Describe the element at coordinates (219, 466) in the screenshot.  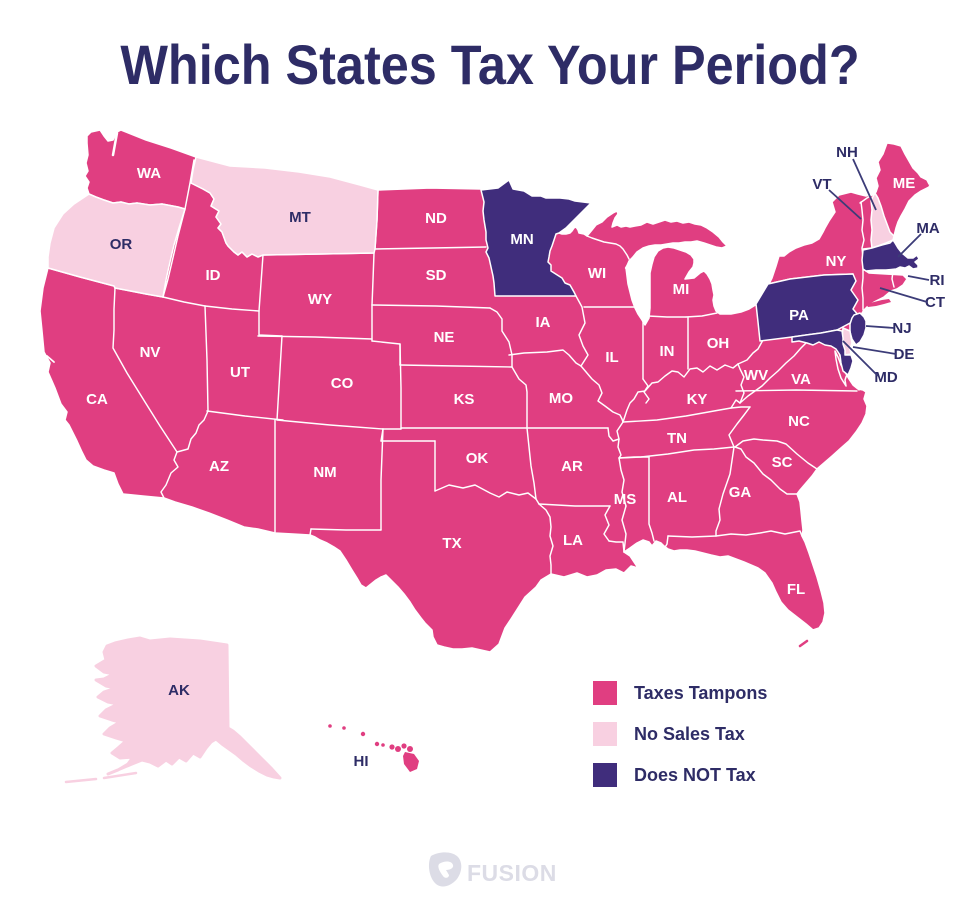
I see `svg-text: AZ` at that location.